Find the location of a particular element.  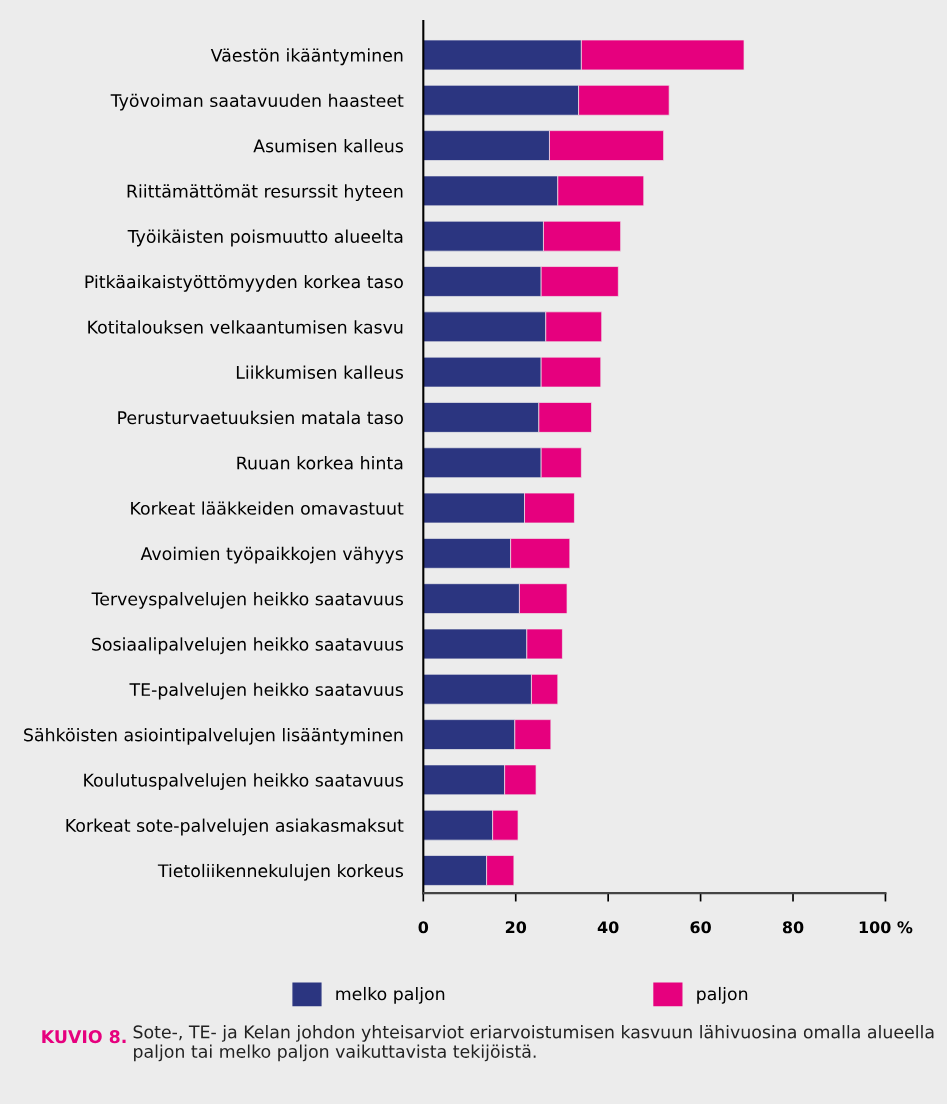

x-tick-label: 20 is located at coordinates (516, 927).